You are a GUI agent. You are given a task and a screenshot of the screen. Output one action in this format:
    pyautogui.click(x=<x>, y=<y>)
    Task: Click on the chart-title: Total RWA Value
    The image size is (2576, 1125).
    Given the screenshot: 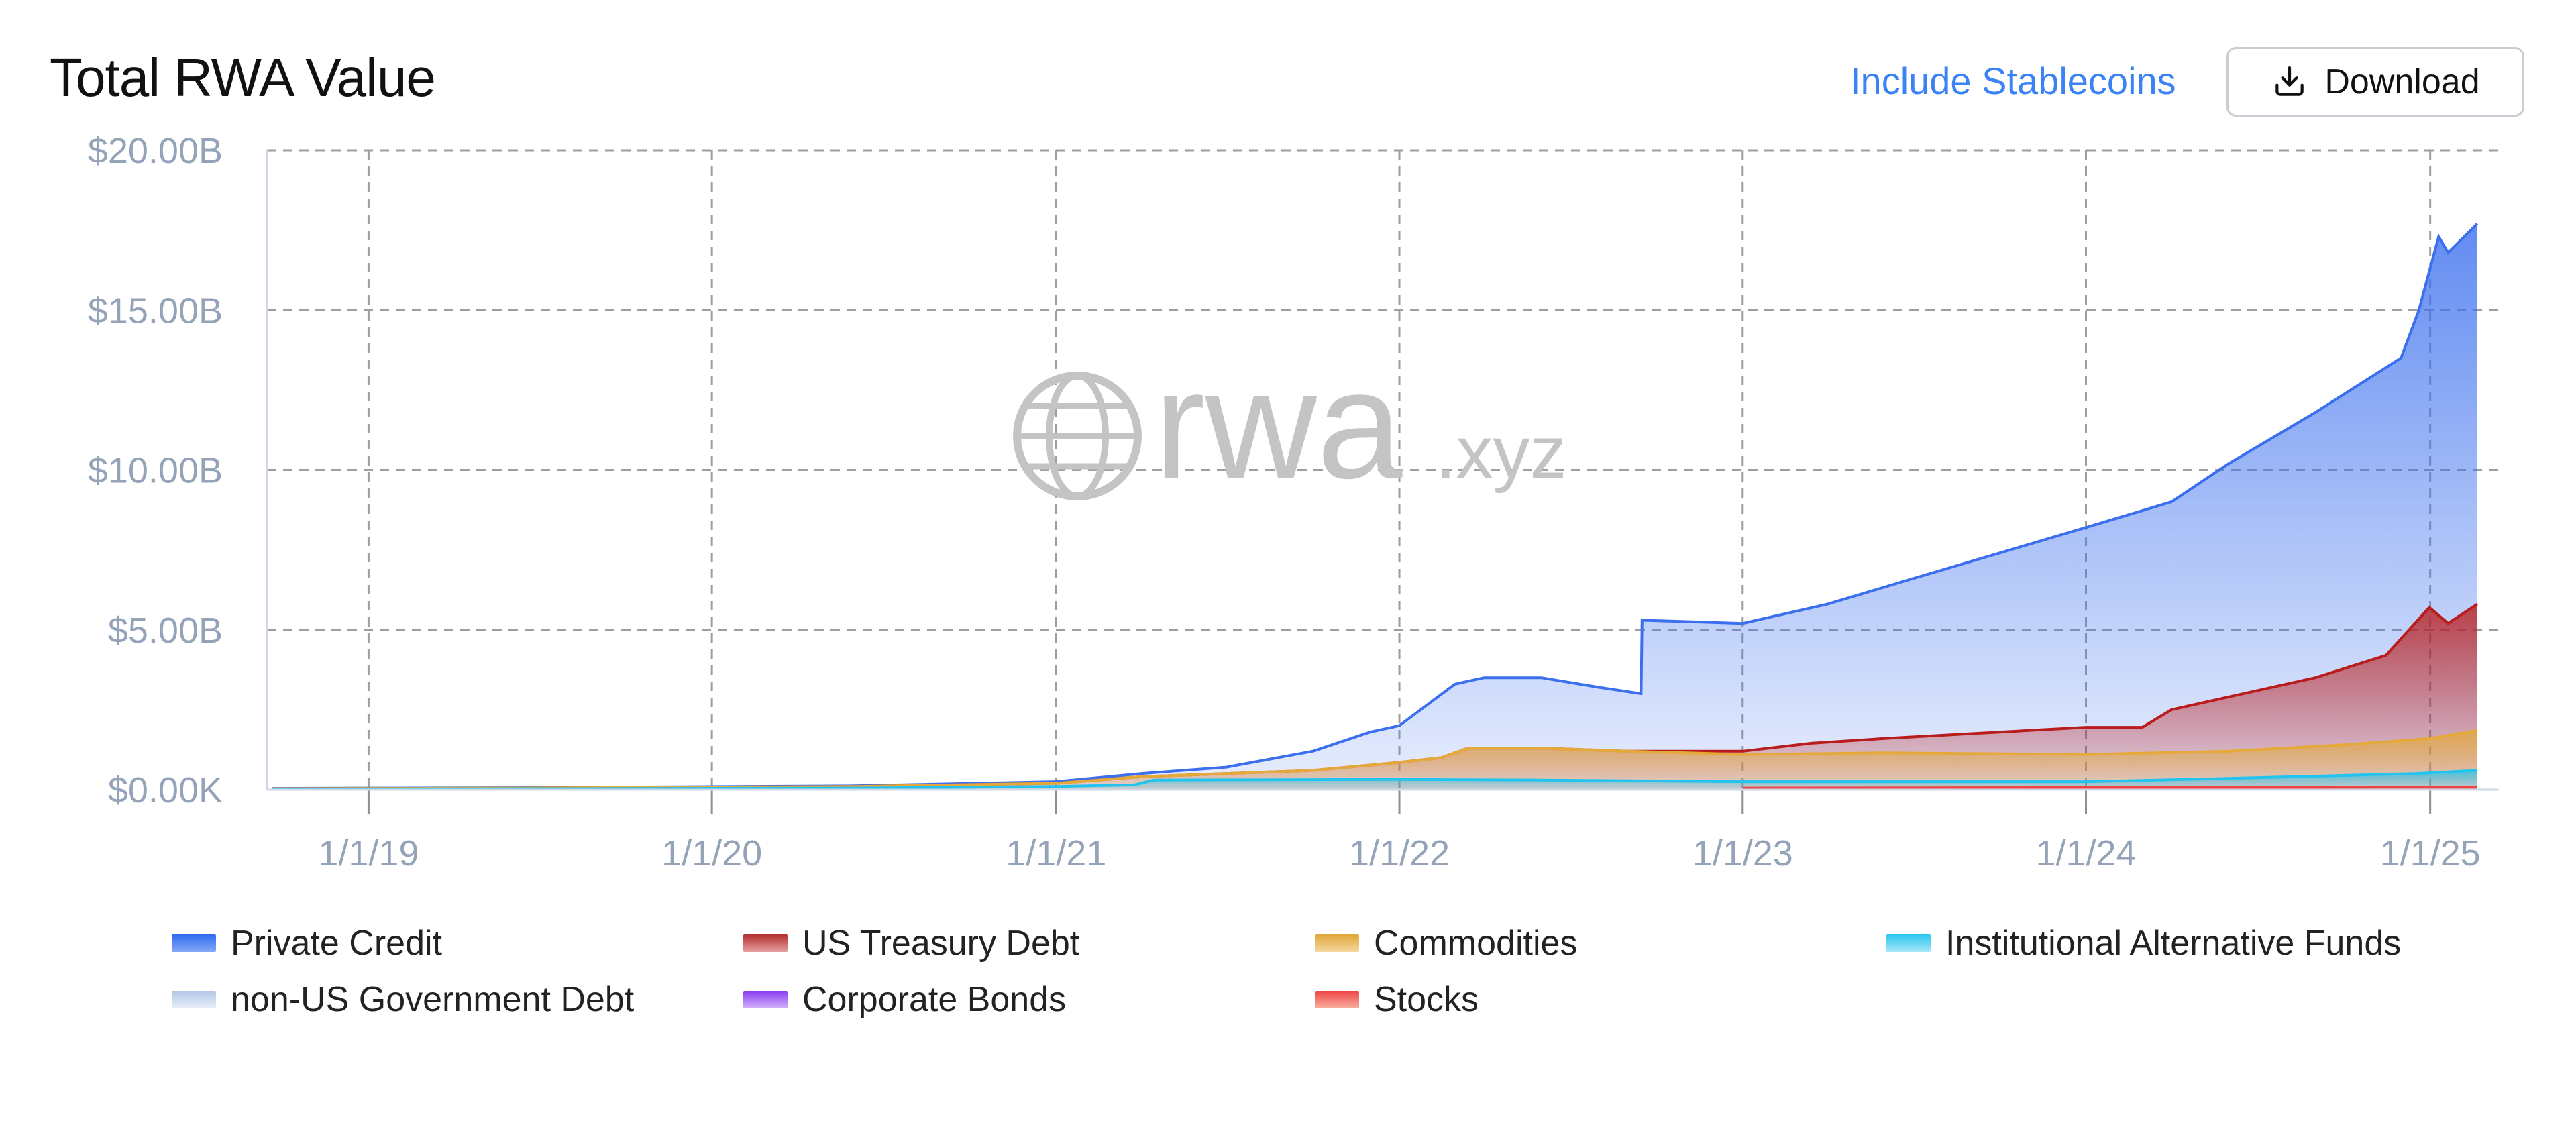 What is the action you would take?
    pyautogui.click(x=243, y=77)
    